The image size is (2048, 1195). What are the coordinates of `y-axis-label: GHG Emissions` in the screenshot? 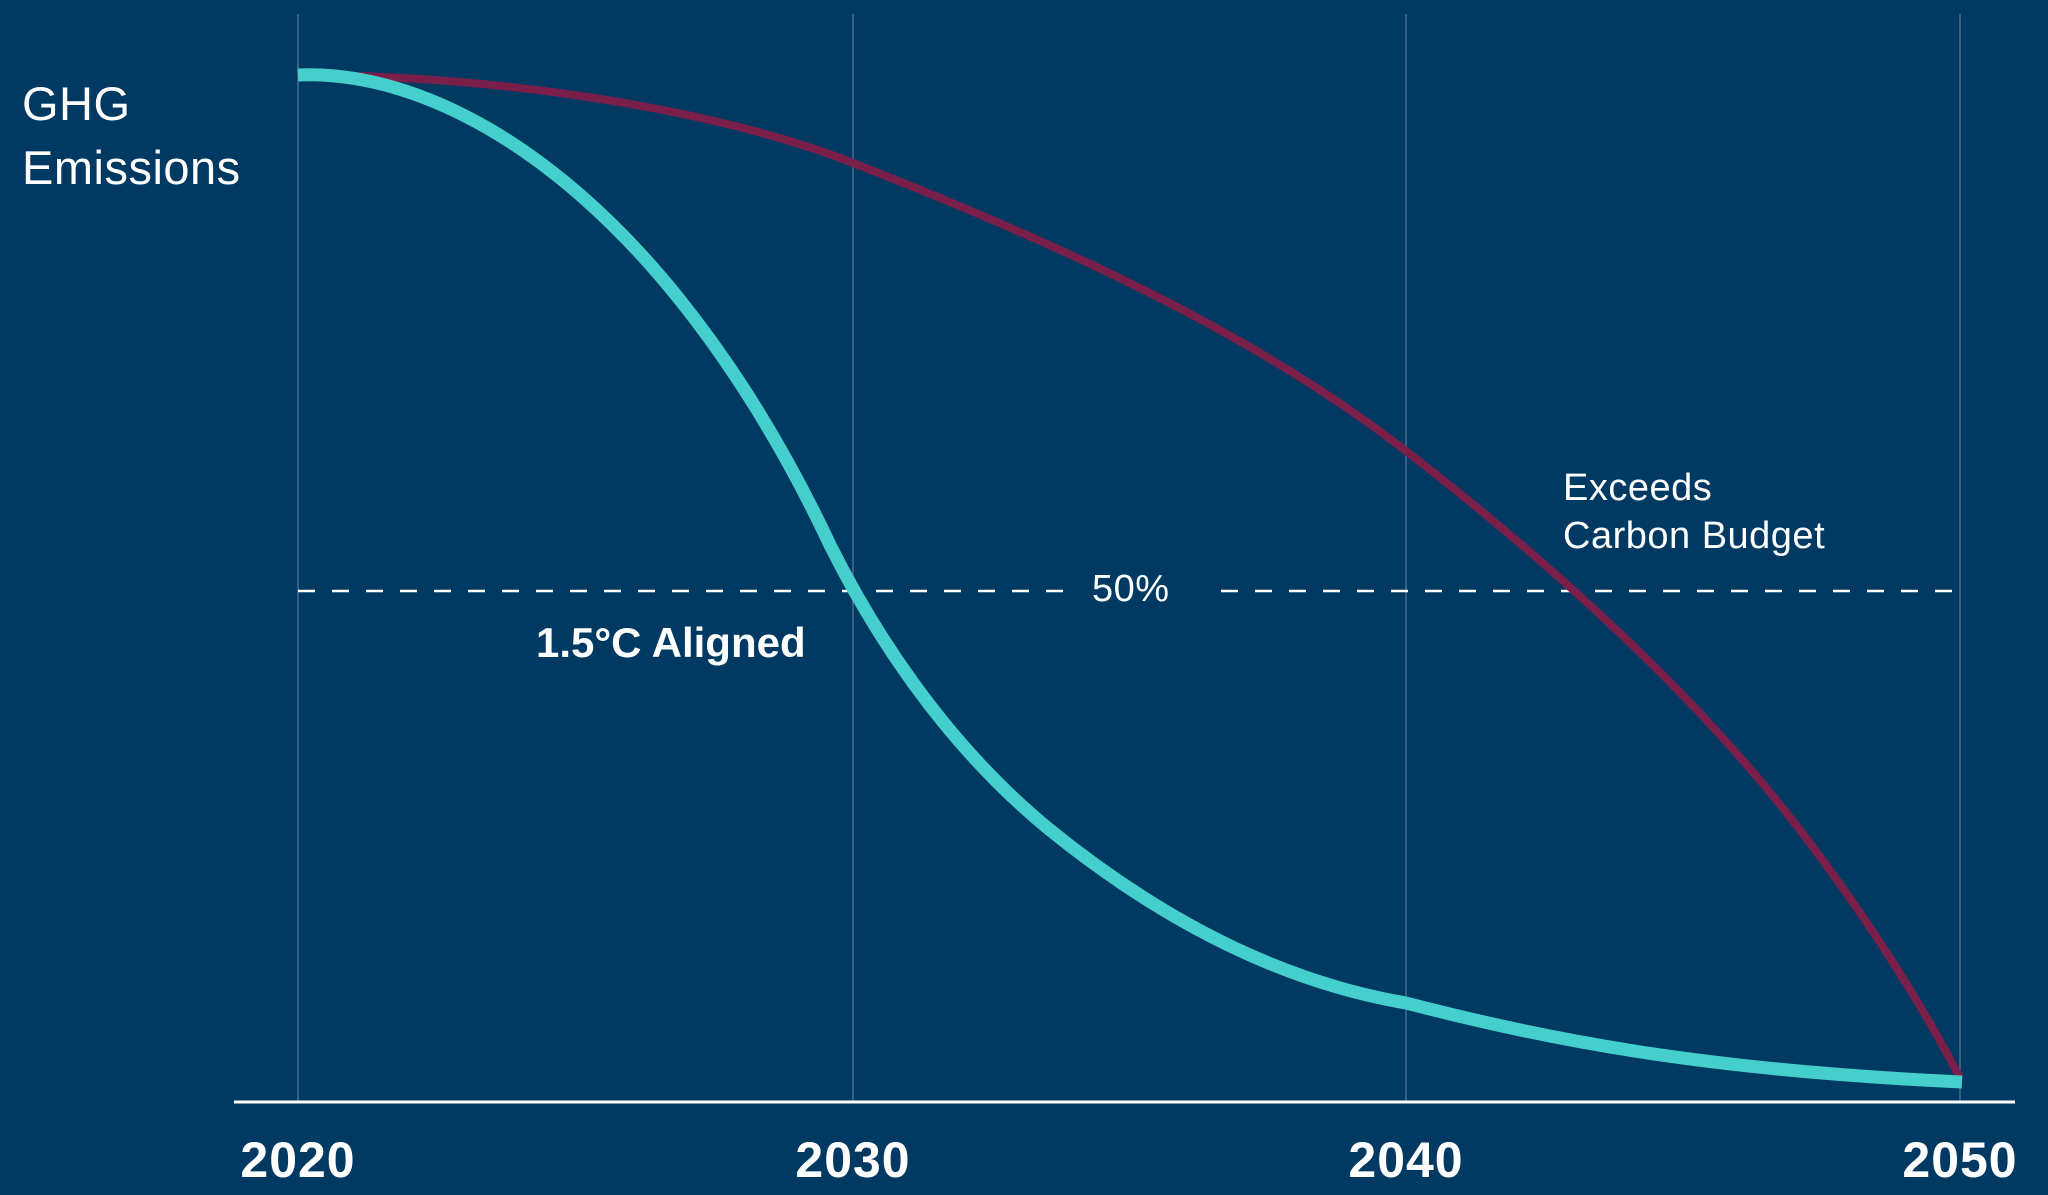 It's located at (131, 136).